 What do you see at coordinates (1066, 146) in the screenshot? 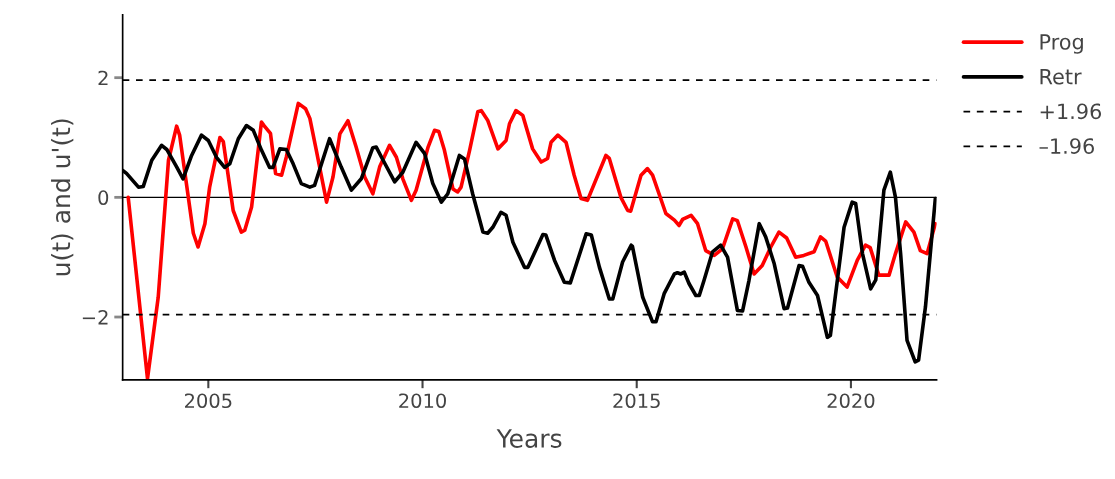
I see `legend-label: –1.96` at bounding box center [1066, 146].